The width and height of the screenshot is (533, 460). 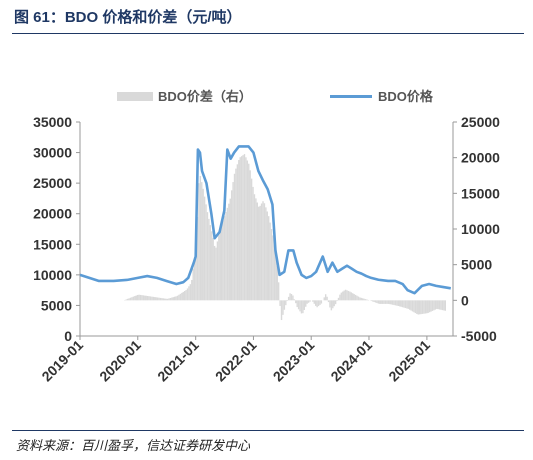 I want to click on y-left-tick-label: 10000, so click(x=52, y=275).